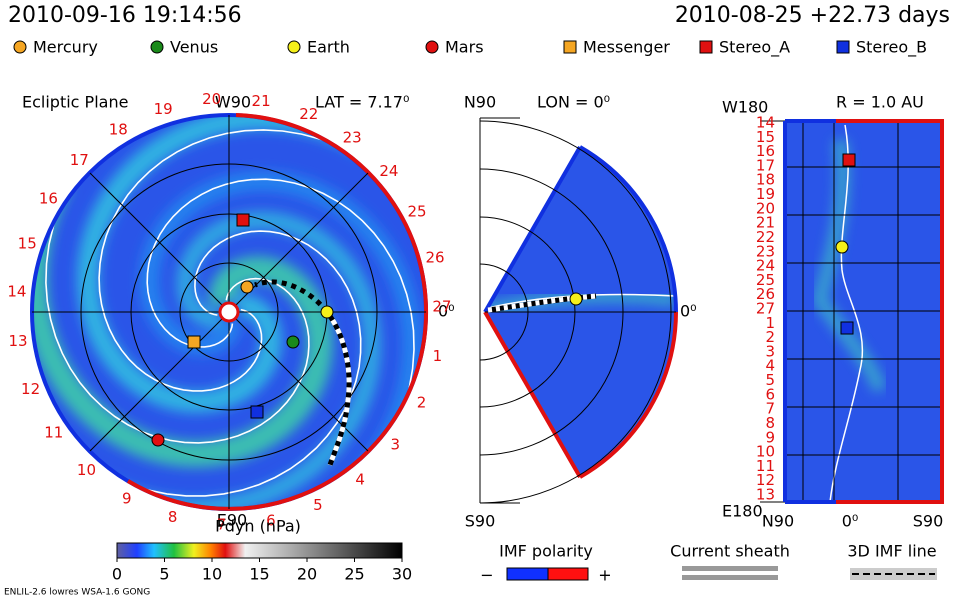 The height and width of the screenshot is (600, 960). Describe the element at coordinates (75, 102) in the screenshot. I see `ecliptic-title: Ecliptic Plane` at that location.